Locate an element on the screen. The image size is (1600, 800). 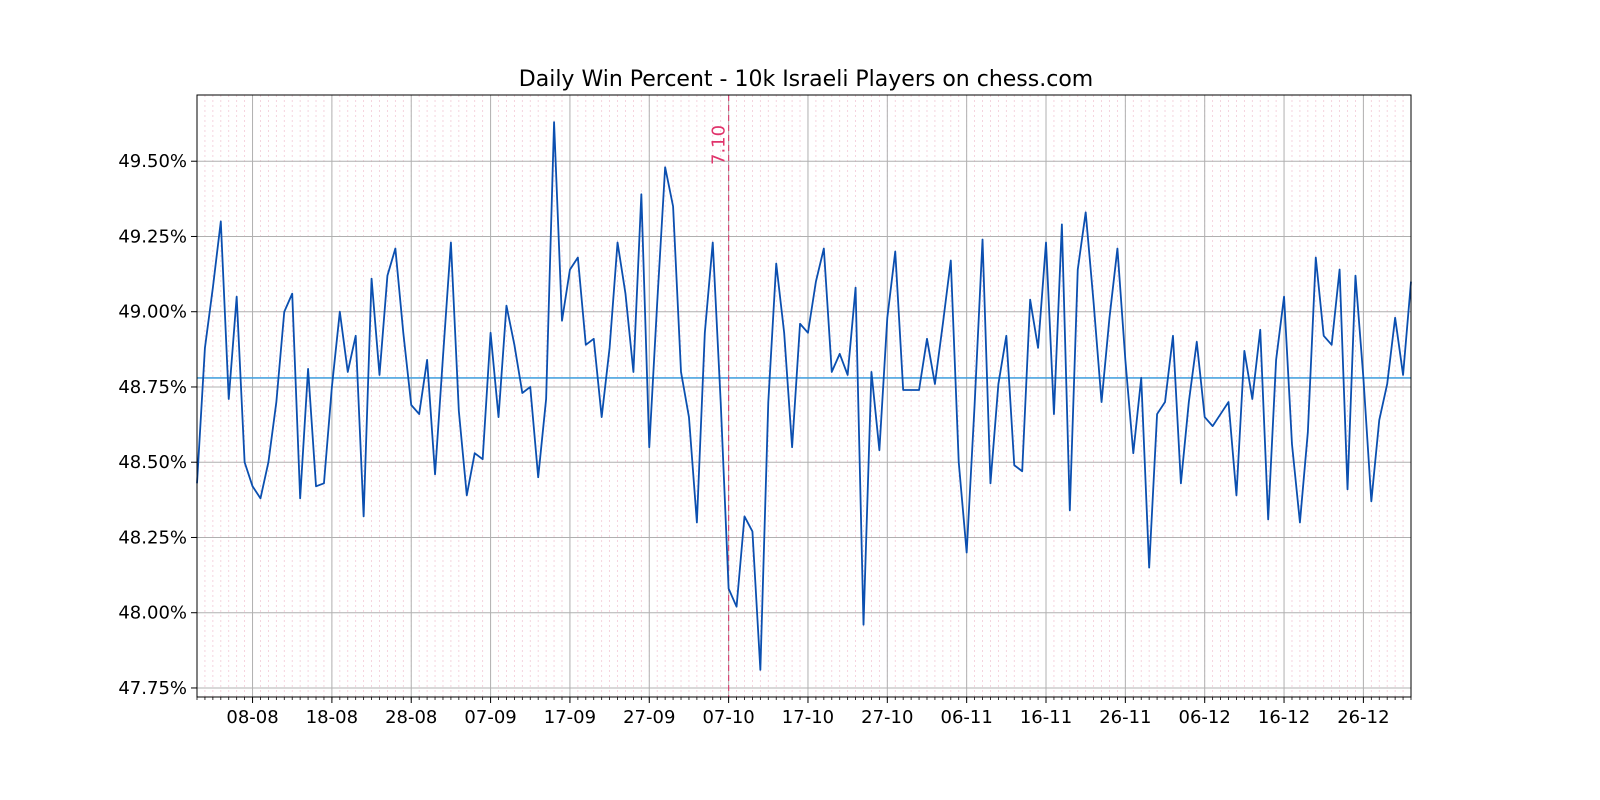
x-tick-label: 27-10 is located at coordinates (887, 717).